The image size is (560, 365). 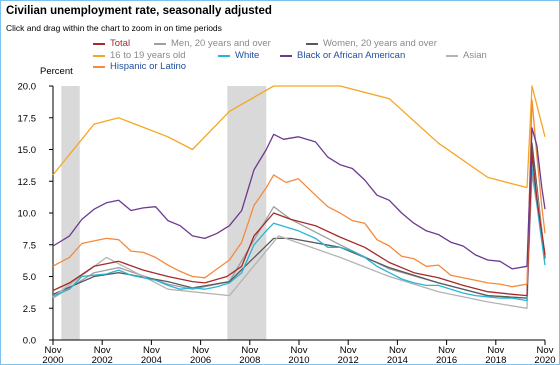 I want to click on legend-item-total: Total, so click(x=111, y=43).